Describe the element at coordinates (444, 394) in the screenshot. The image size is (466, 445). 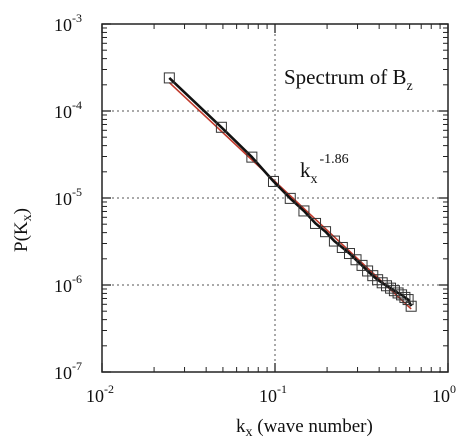
I see `x-tick-label: 10⁰` at that location.